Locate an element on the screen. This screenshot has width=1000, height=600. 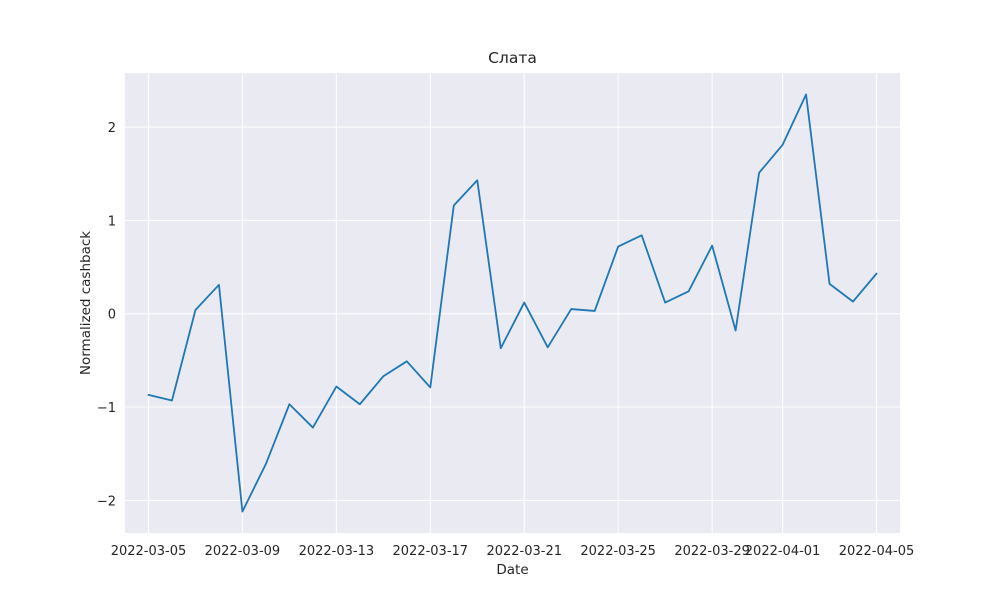
x-tick-label: 2022-04-01 is located at coordinates (783, 551).